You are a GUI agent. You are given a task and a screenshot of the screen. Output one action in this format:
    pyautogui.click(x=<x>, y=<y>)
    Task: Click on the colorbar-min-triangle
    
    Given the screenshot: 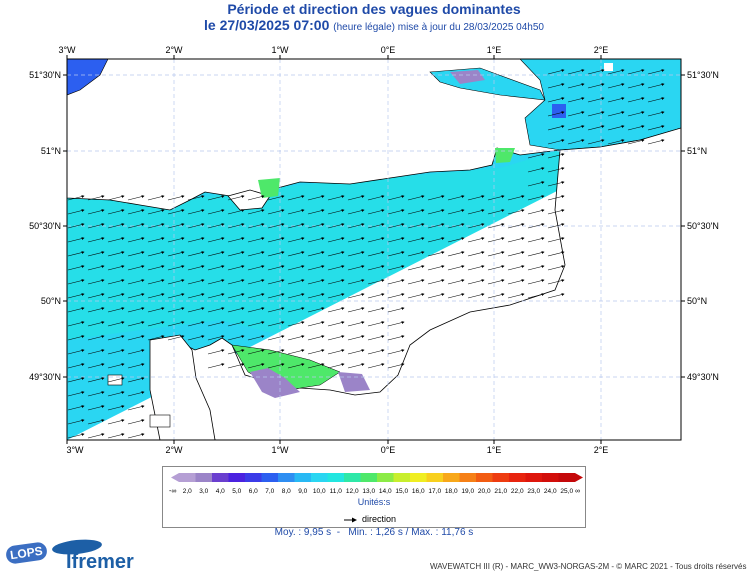 What is the action you would take?
    pyautogui.click(x=175, y=477)
    